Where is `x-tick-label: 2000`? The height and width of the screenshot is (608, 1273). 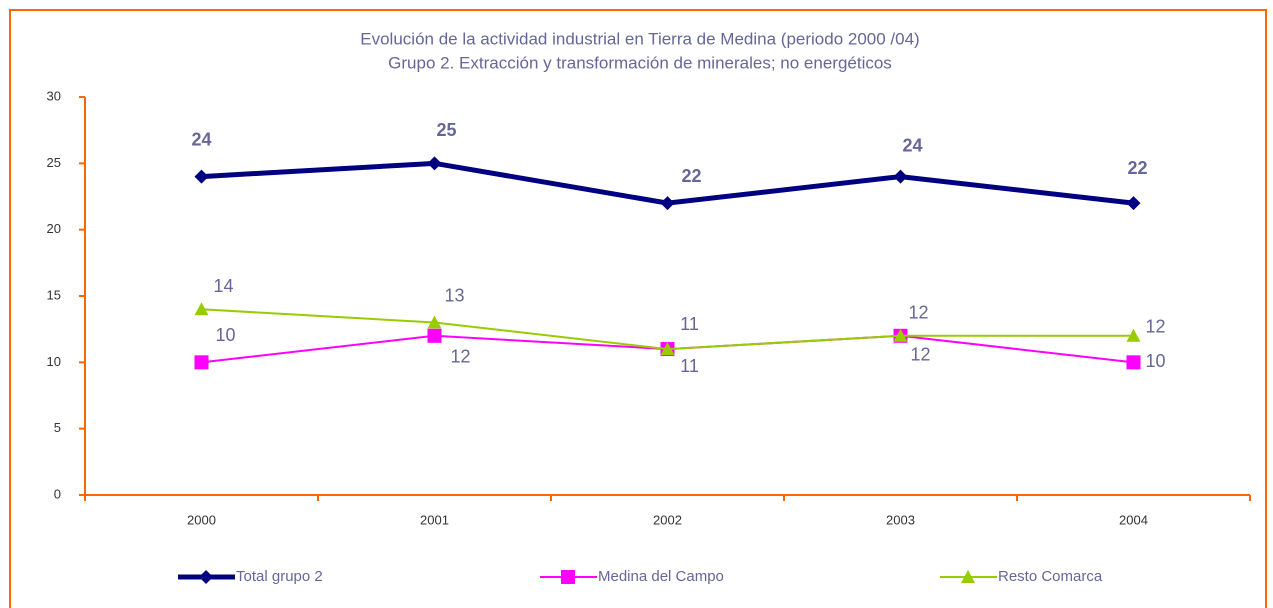
x-tick-label: 2000 is located at coordinates (201, 519).